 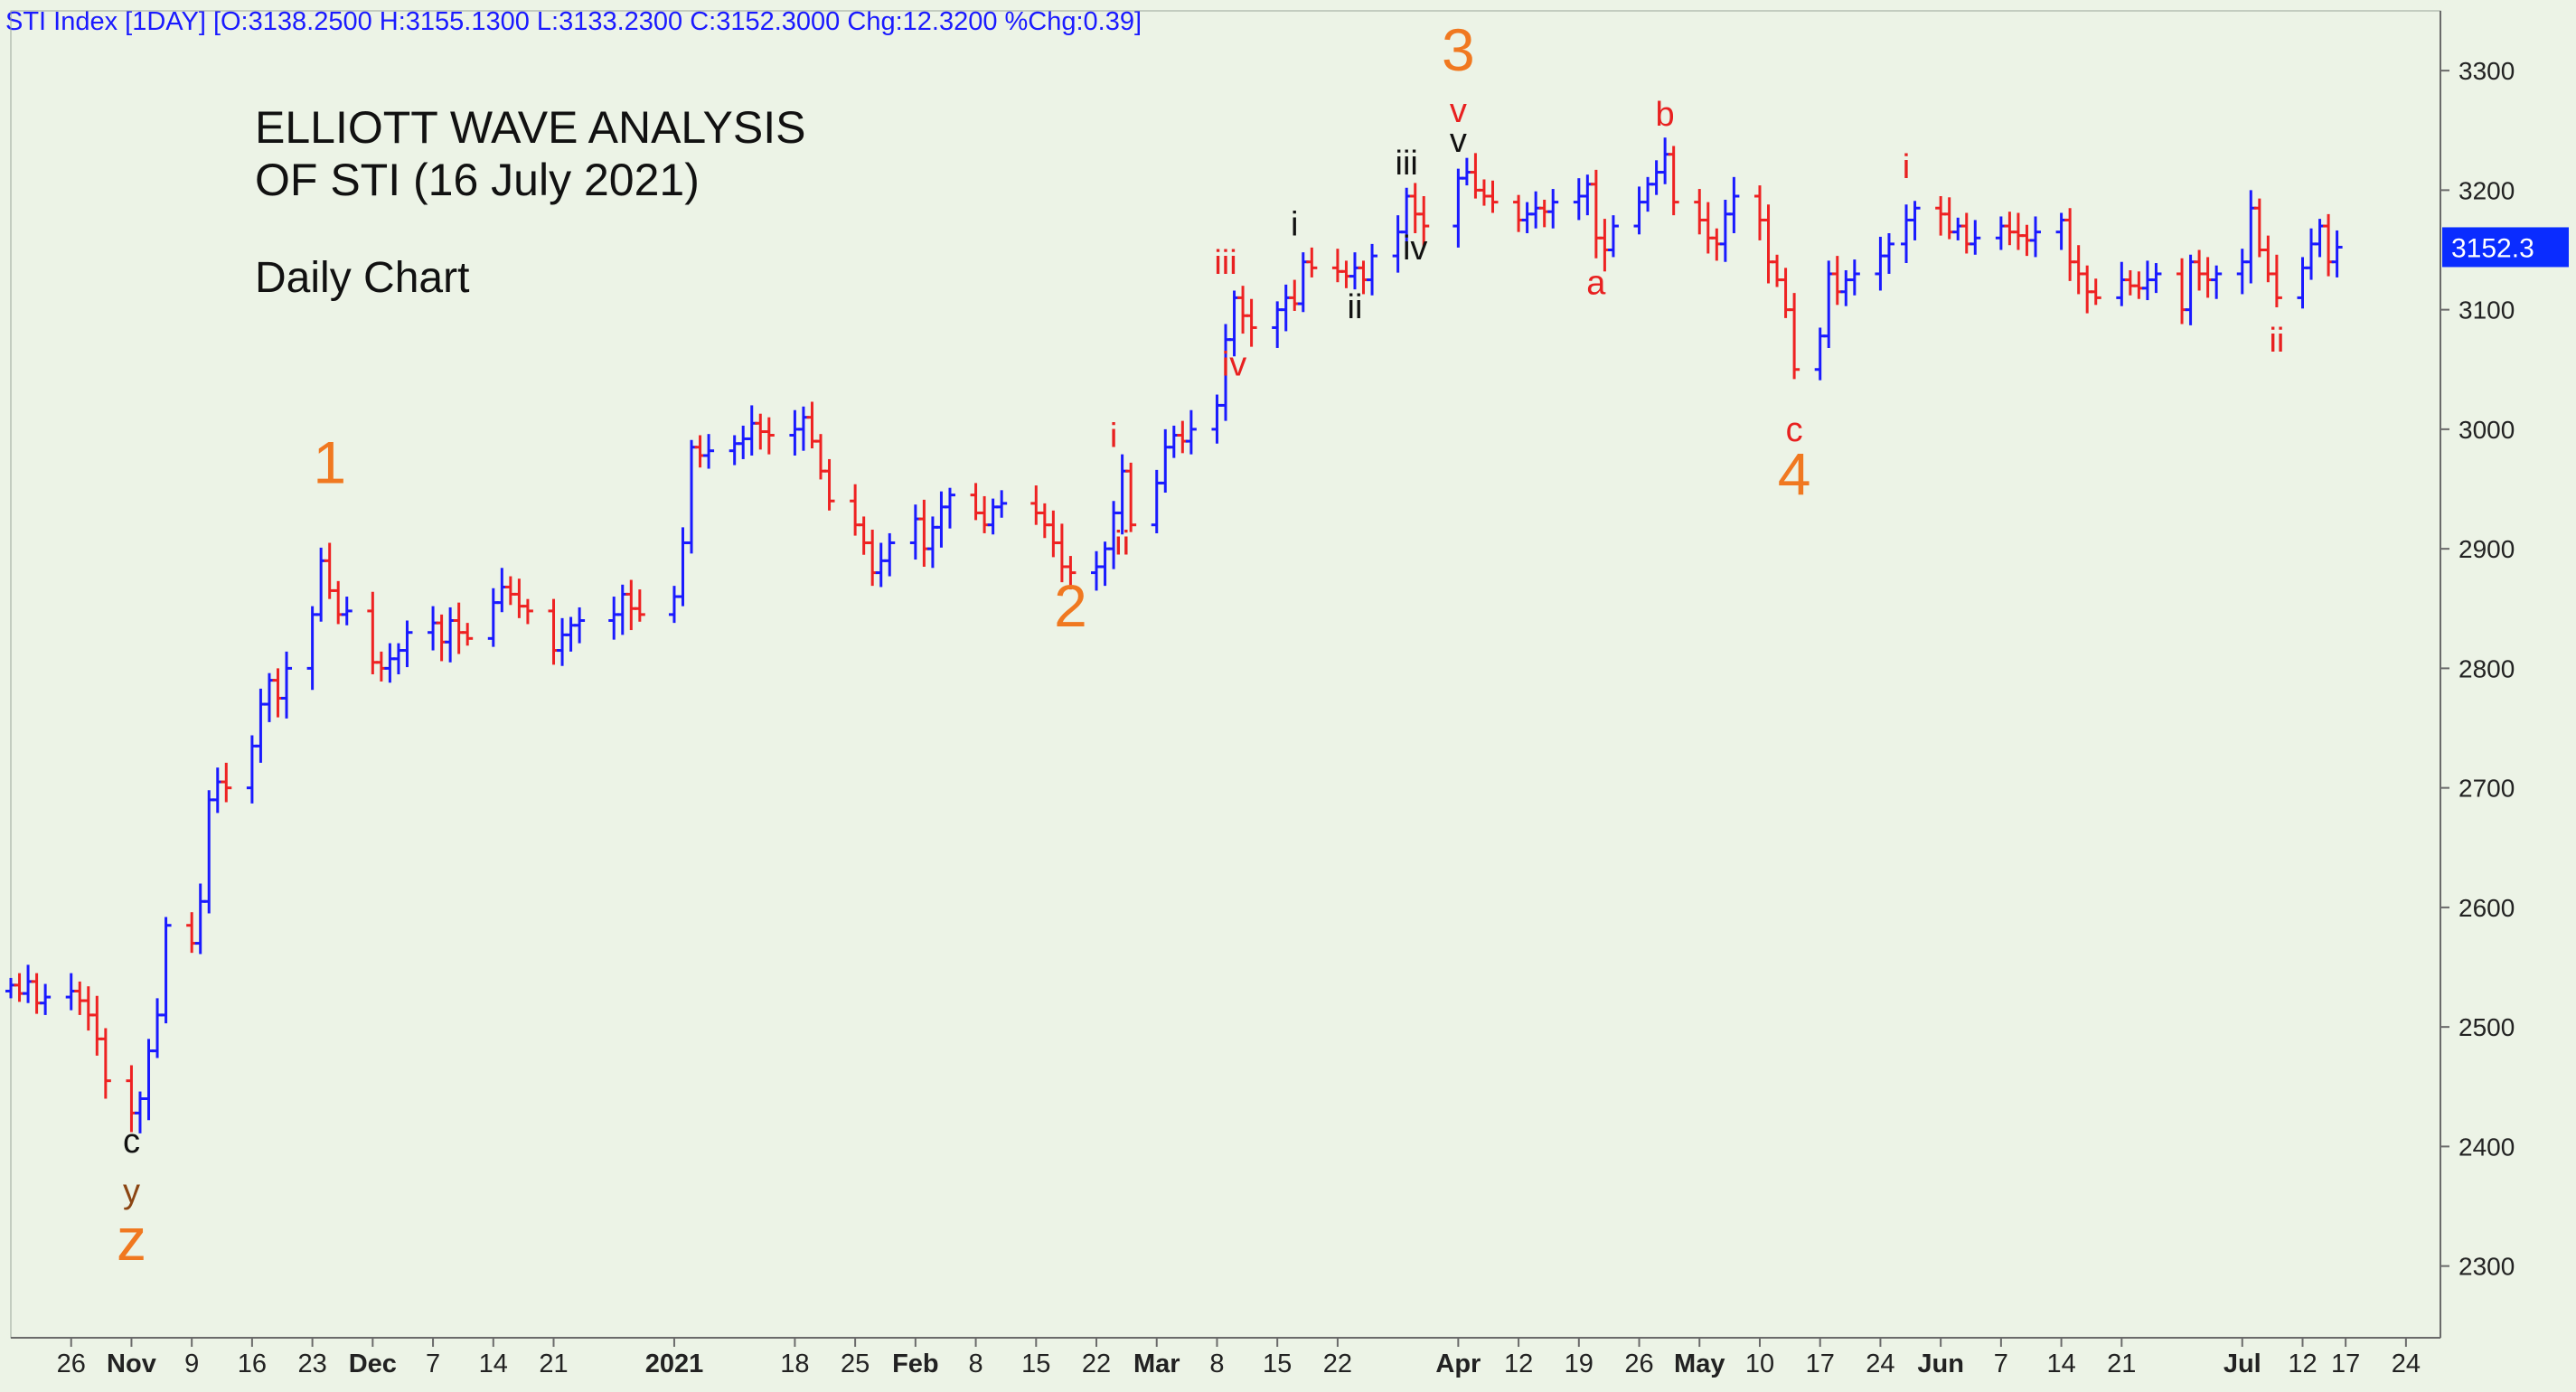 What do you see at coordinates (530, 127) in the screenshot?
I see `chart-title-line-1: ELLIOTT WAVE ANALYSIS` at bounding box center [530, 127].